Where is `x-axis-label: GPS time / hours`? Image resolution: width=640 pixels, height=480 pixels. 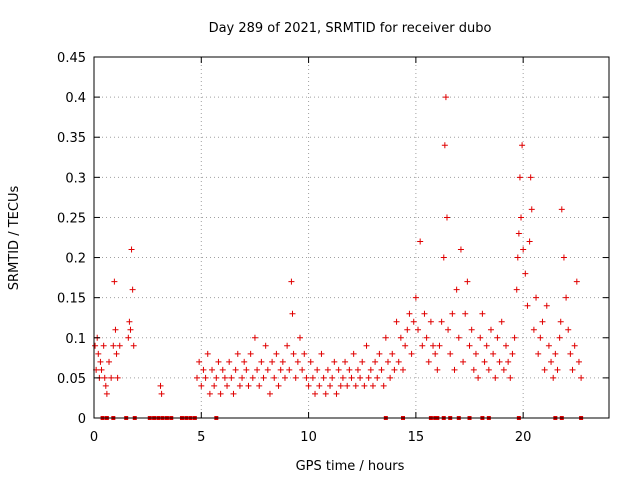
x-axis-label: GPS time / hours is located at coordinates (350, 466).